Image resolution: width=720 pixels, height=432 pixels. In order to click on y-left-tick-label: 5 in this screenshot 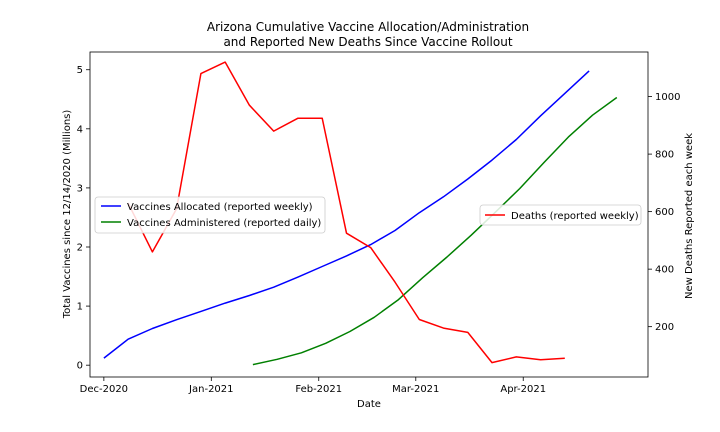, I will do `click(80, 70)`.